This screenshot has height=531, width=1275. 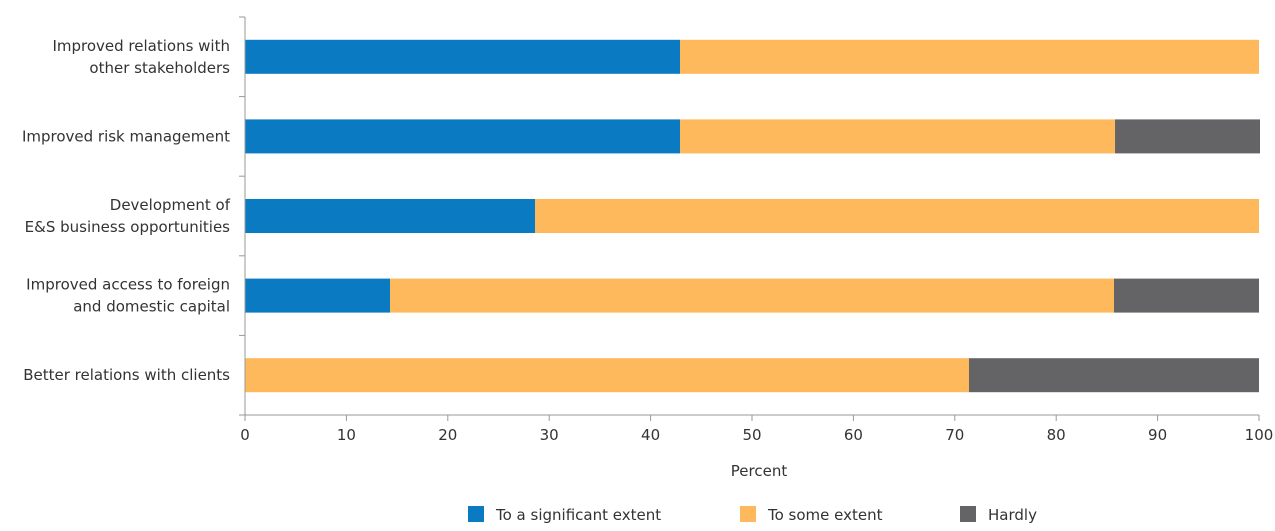 What do you see at coordinates (549, 435) in the screenshot?
I see `x-tick-label: 30` at bounding box center [549, 435].